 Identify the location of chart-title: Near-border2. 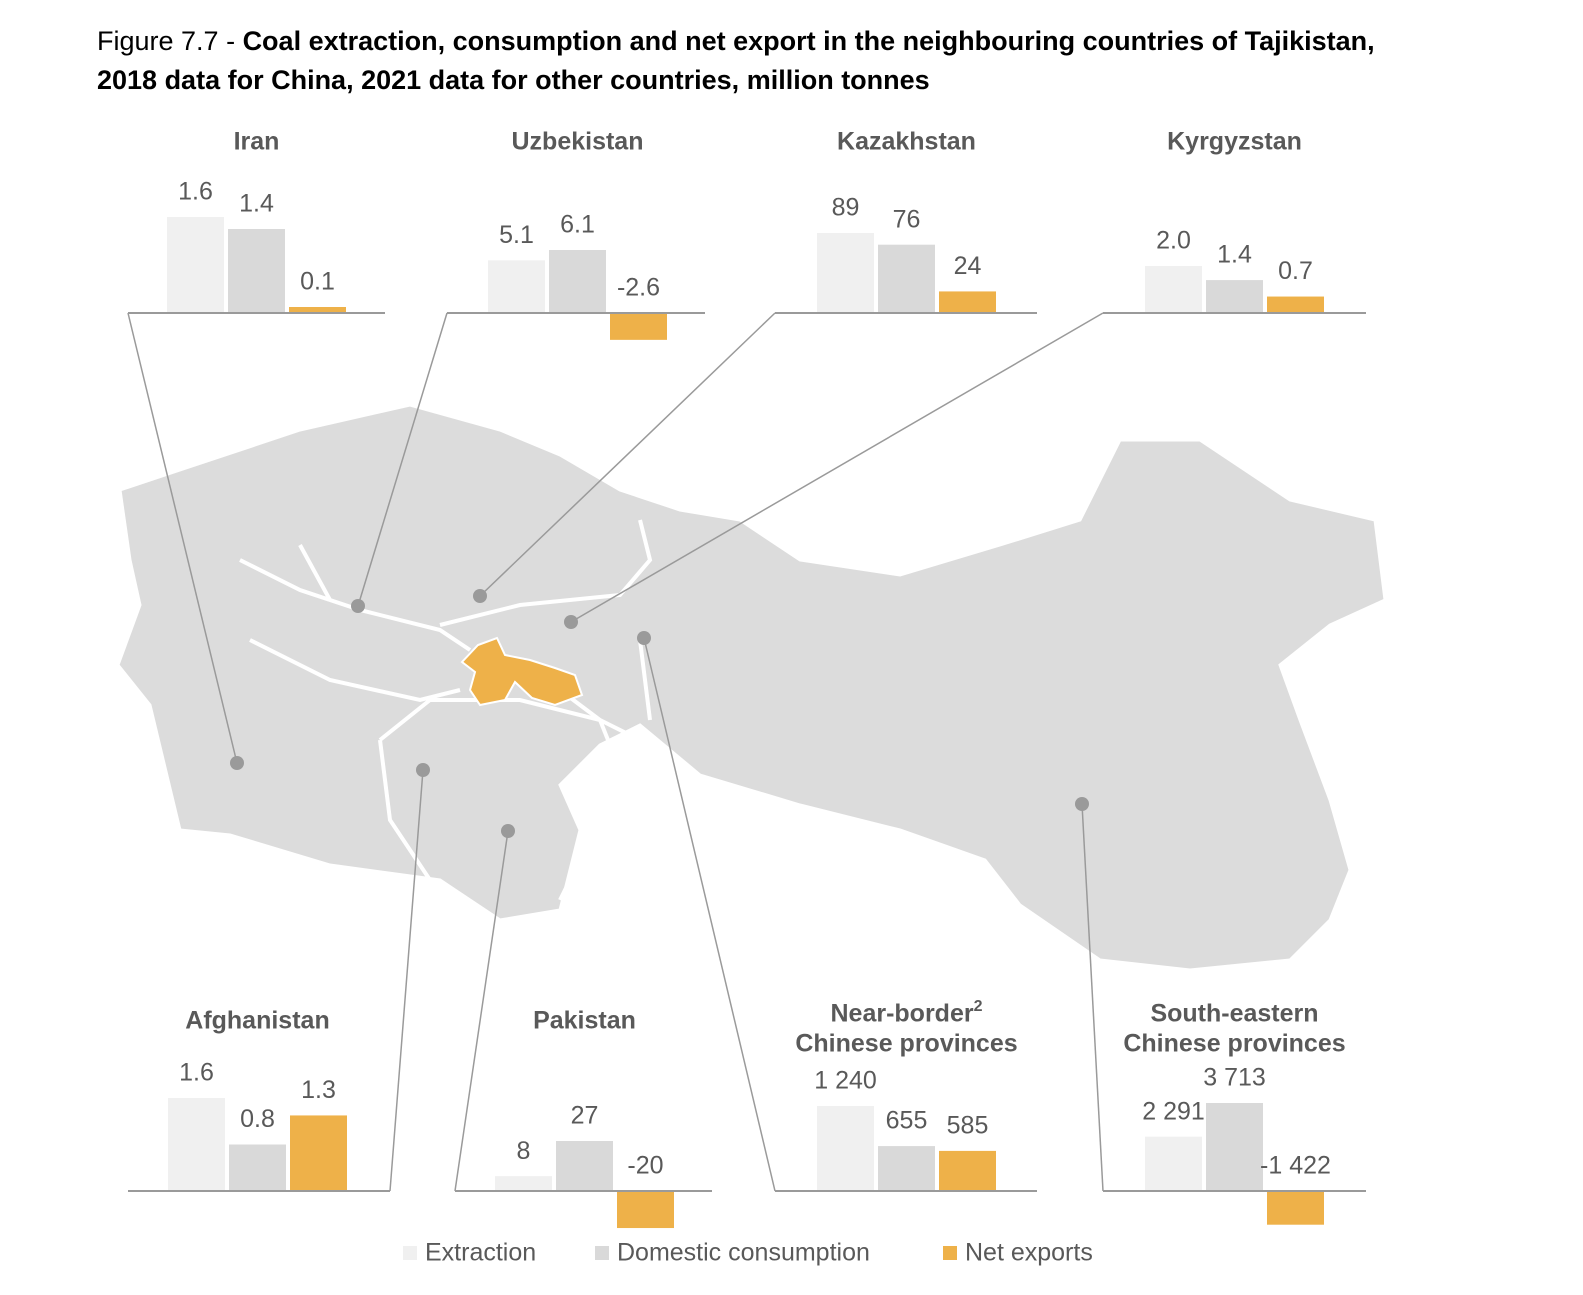
(907, 1013).